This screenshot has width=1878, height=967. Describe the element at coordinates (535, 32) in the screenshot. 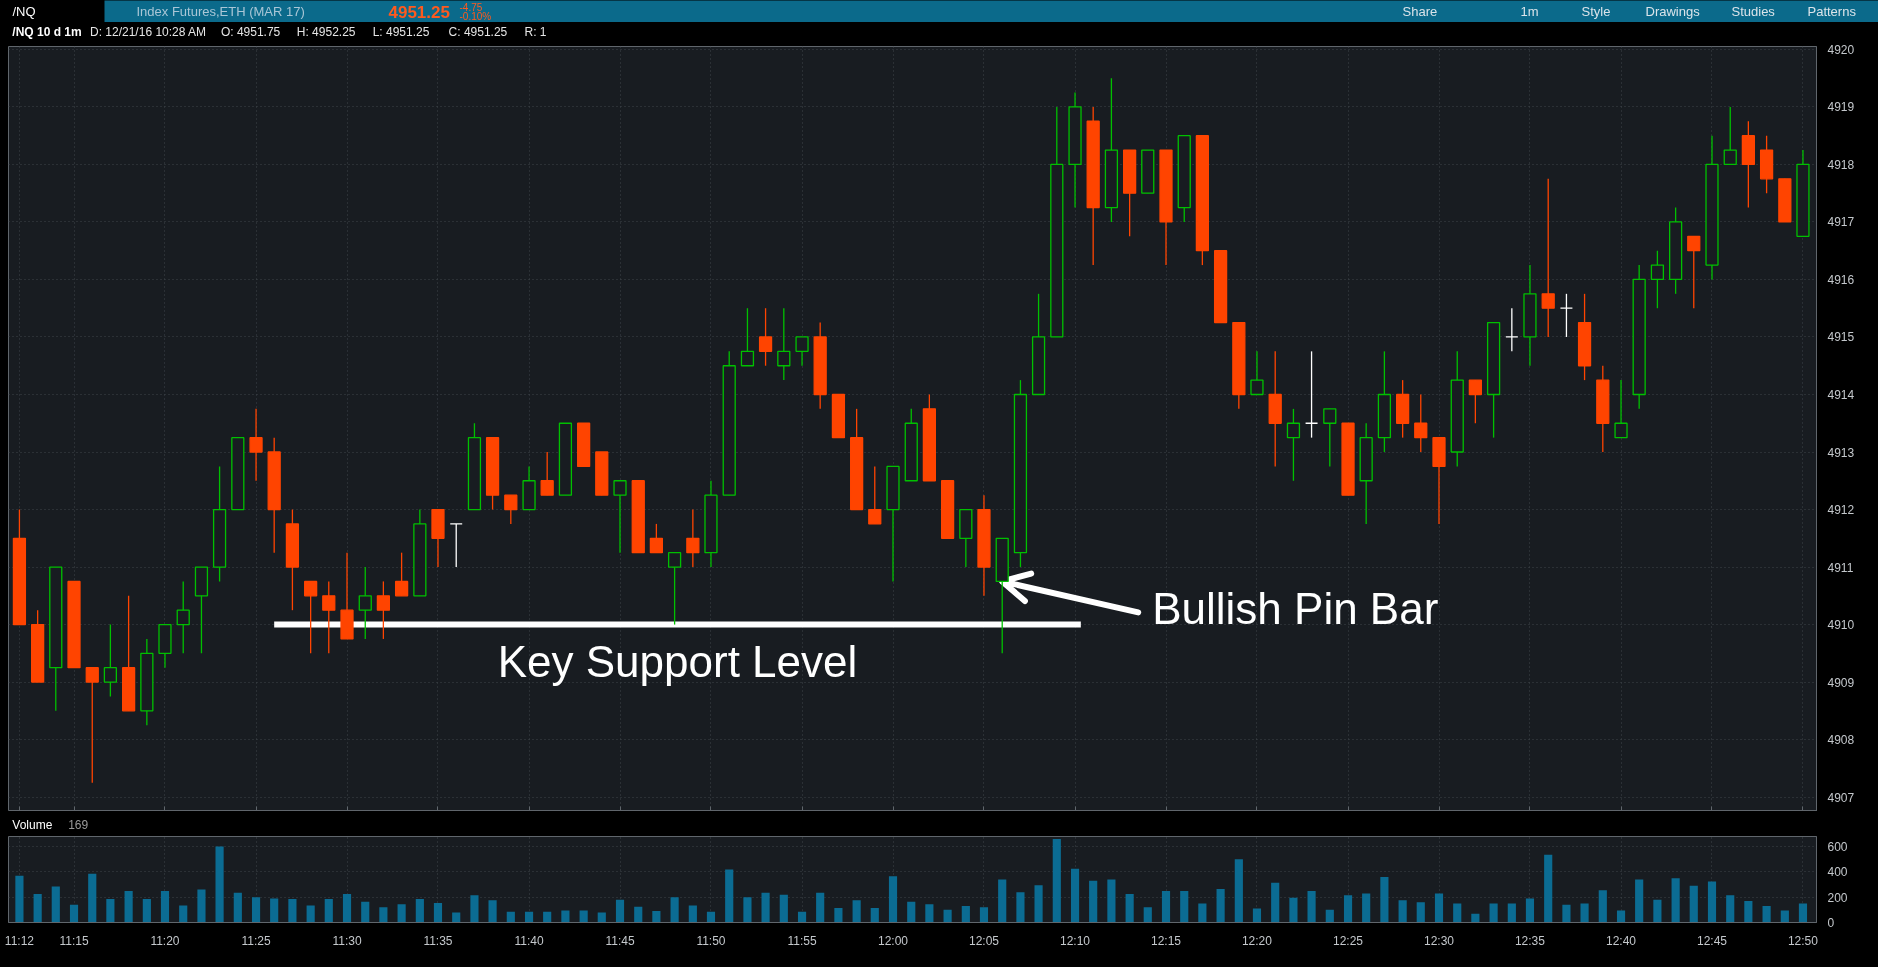

I see `text: R: 1` at that location.